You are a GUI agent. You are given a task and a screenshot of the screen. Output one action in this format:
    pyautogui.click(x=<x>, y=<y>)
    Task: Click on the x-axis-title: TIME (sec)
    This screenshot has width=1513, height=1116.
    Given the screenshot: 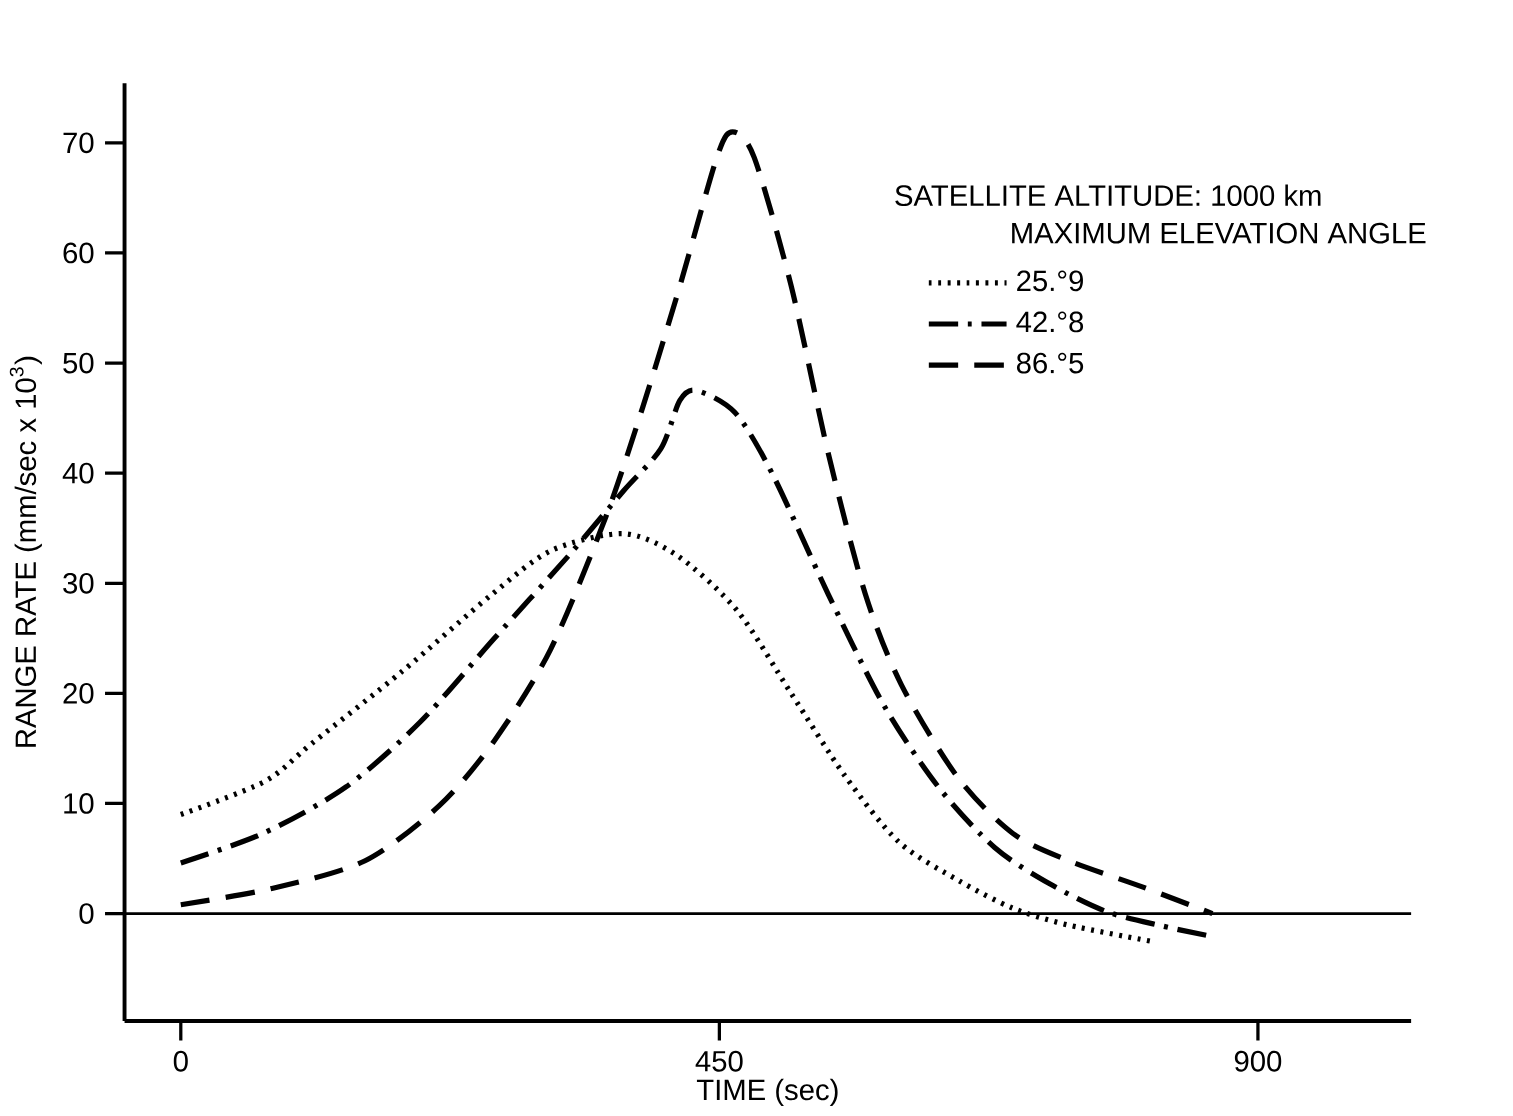 What is the action you would take?
    pyautogui.click(x=767, y=1092)
    